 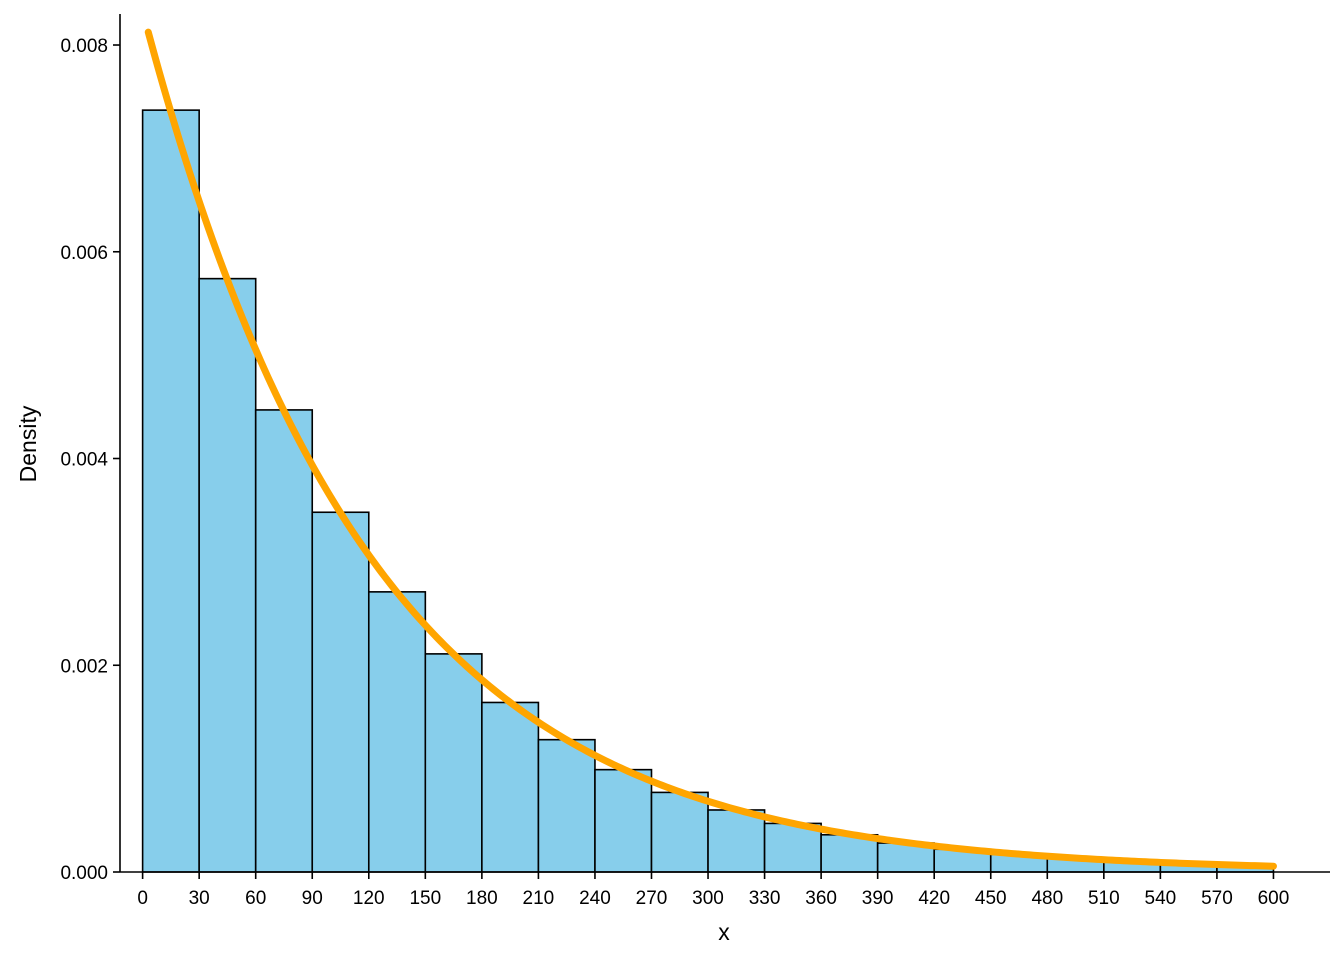 I want to click on x-tick-label: 420, so click(x=934, y=898).